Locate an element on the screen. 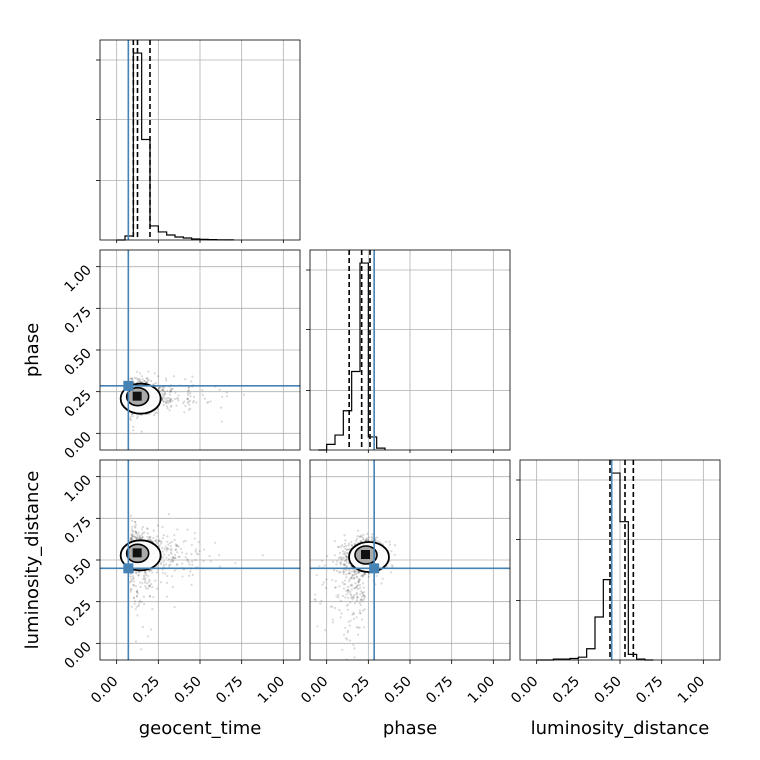 The image size is (760, 760). density-peak is located at coordinates (365, 554).